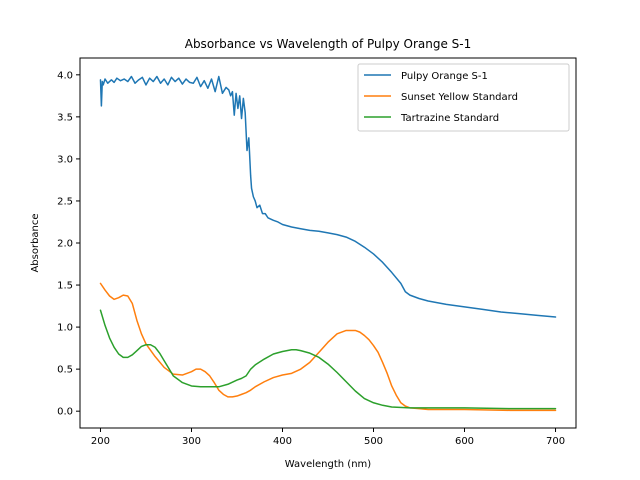 Image resolution: width=640 pixels, height=480 pixels. I want to click on x-tick-label-5: 700, so click(555, 441).